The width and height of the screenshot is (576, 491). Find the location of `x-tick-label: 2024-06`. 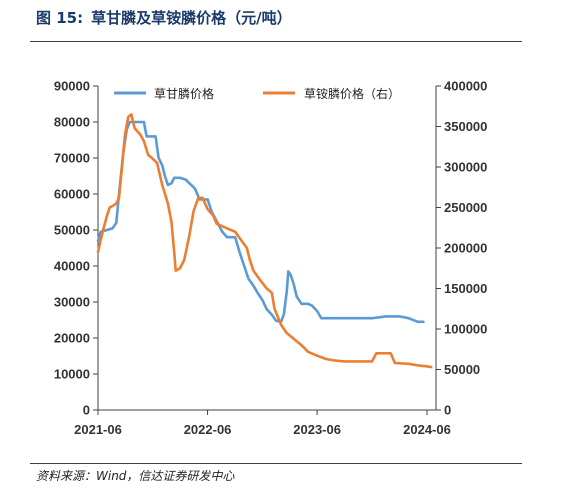

x-tick-label: 2024-06 is located at coordinates (427, 429).